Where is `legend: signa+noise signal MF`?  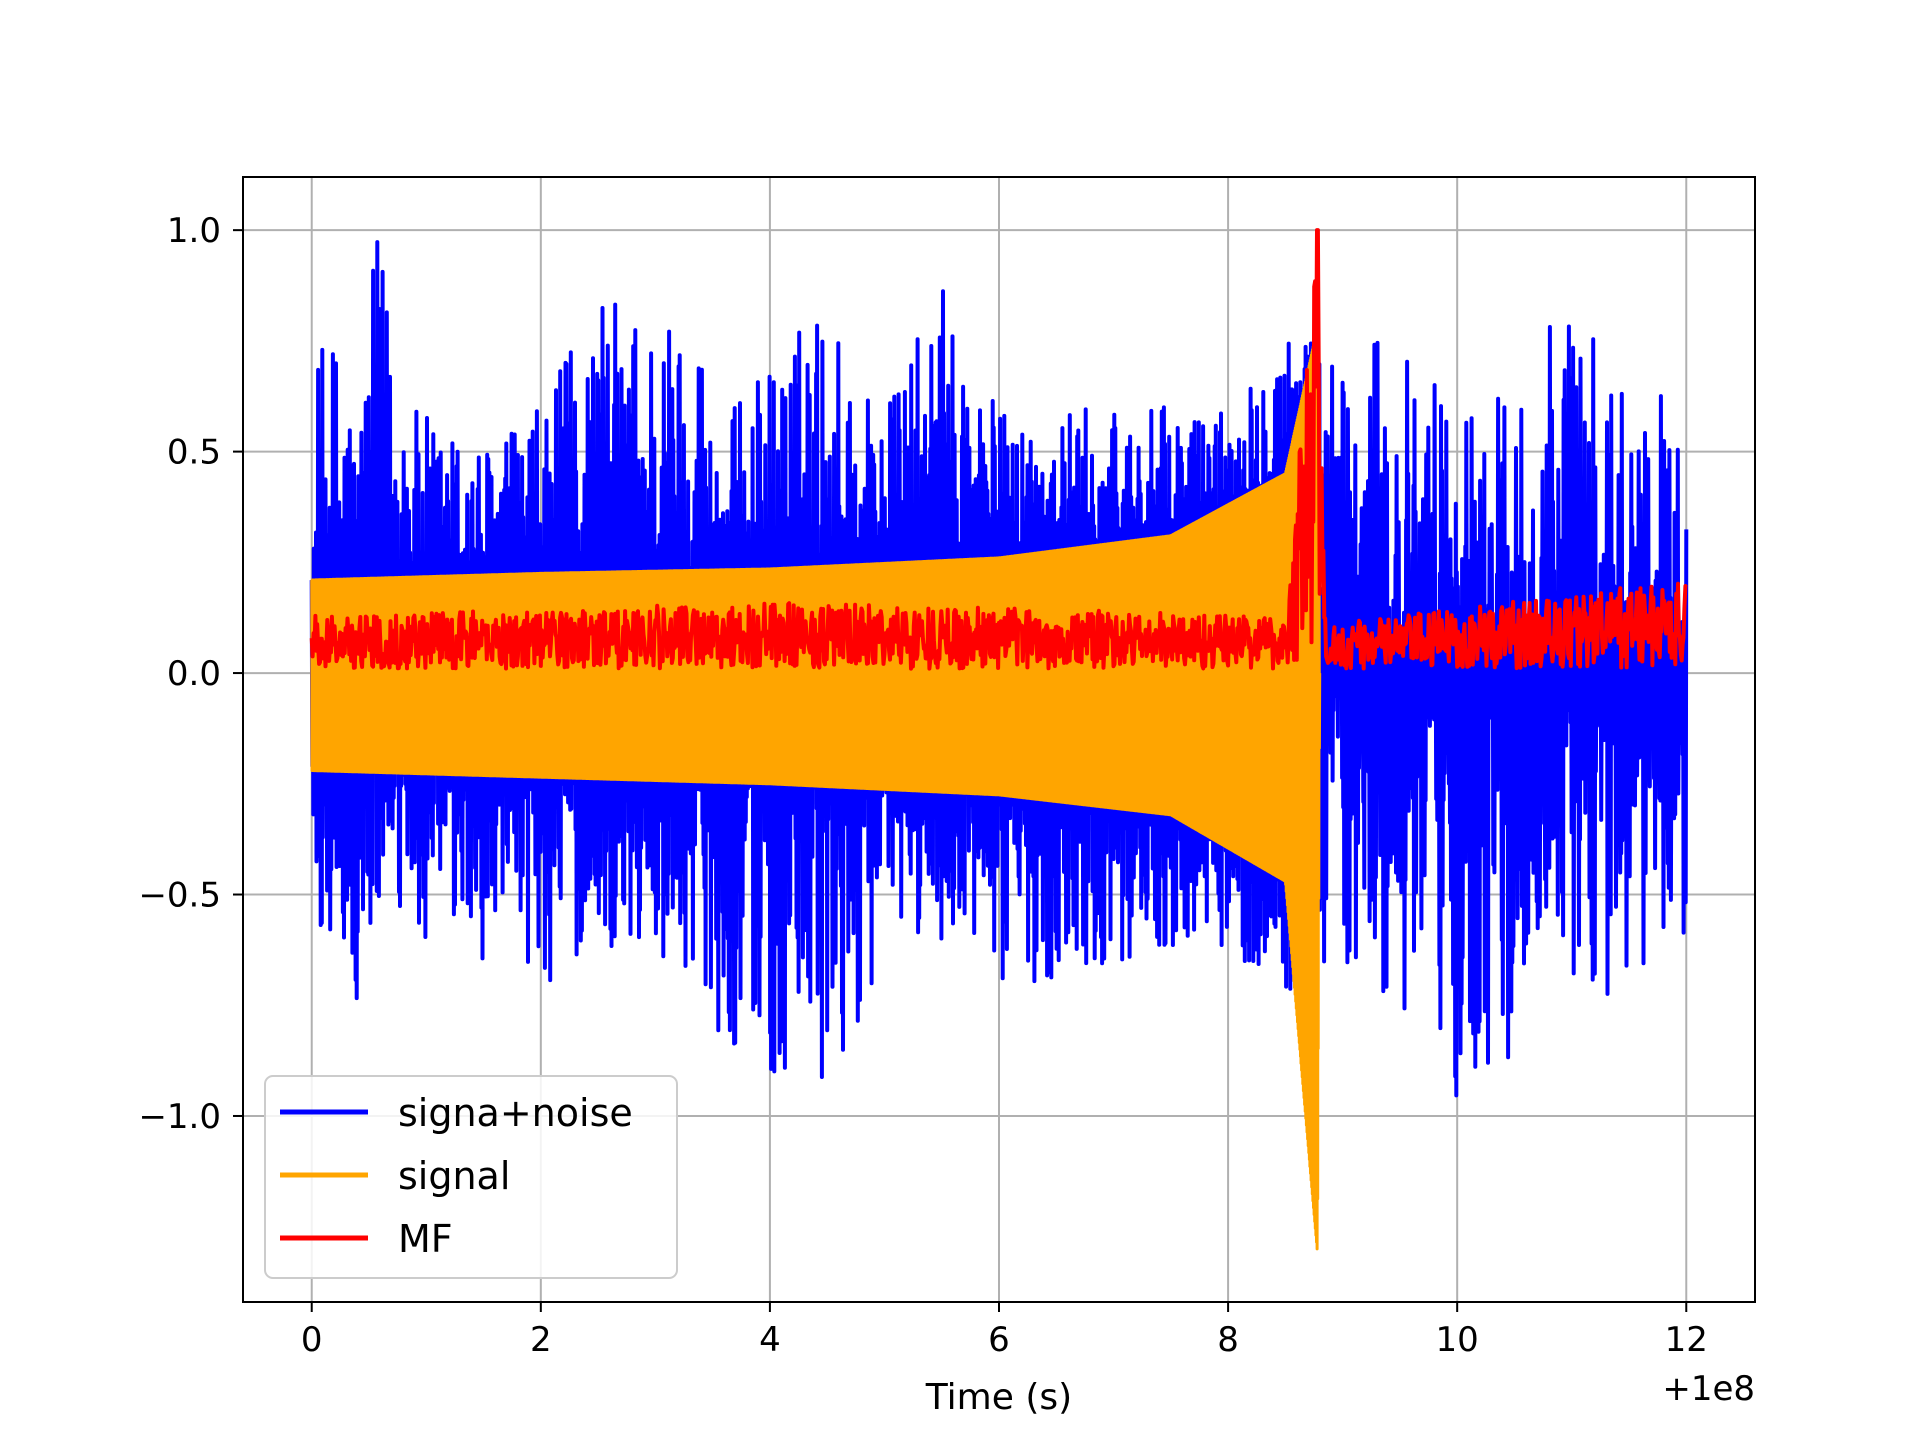 legend: signa+noise signal MF is located at coordinates (471, 1177).